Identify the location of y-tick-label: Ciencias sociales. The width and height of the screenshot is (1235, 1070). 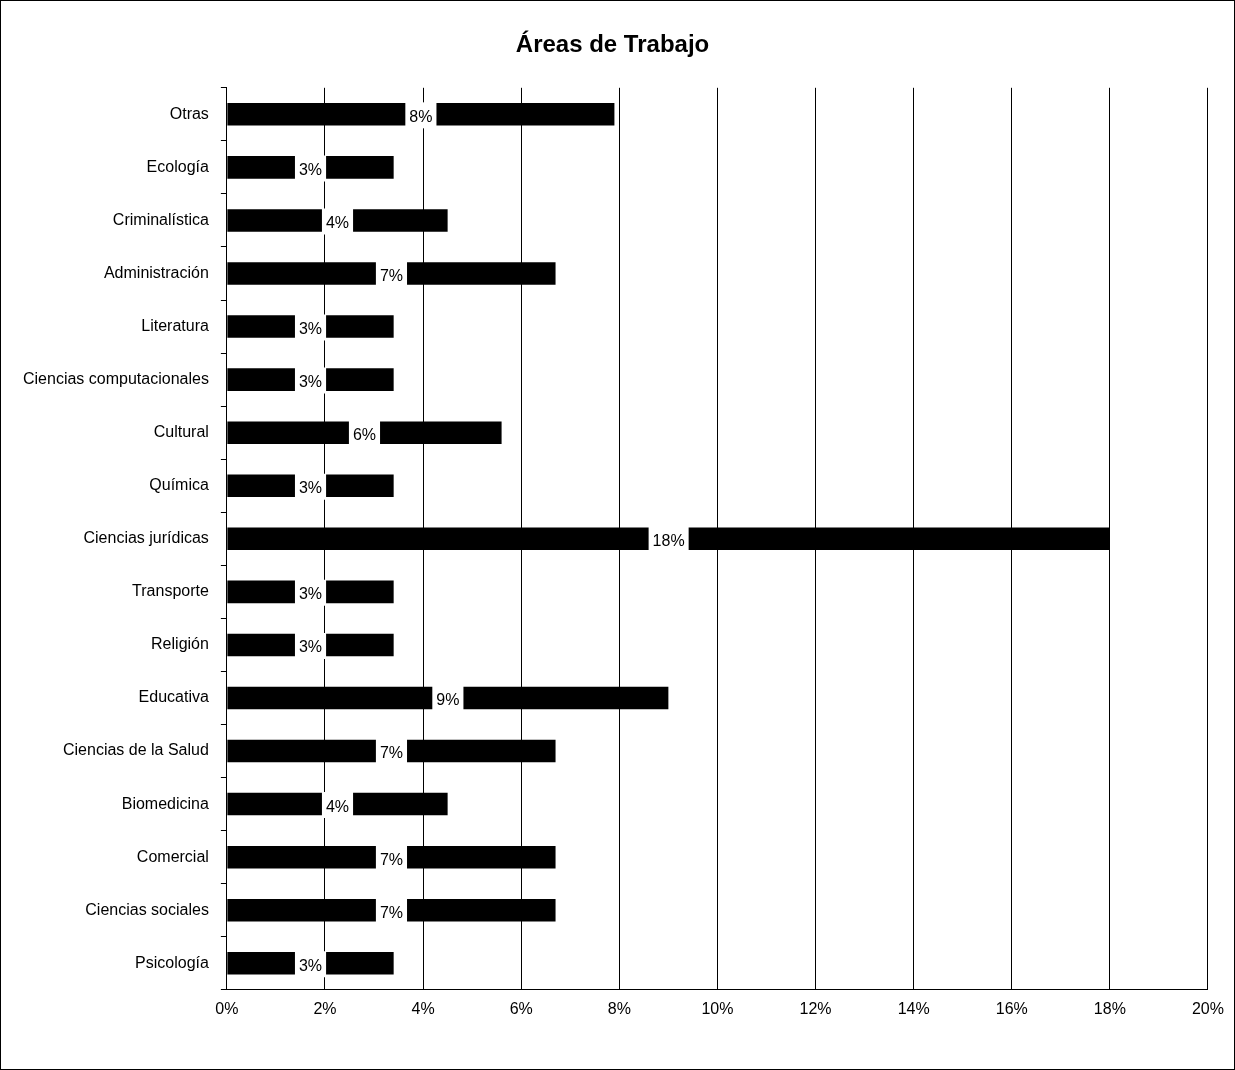
(147, 909).